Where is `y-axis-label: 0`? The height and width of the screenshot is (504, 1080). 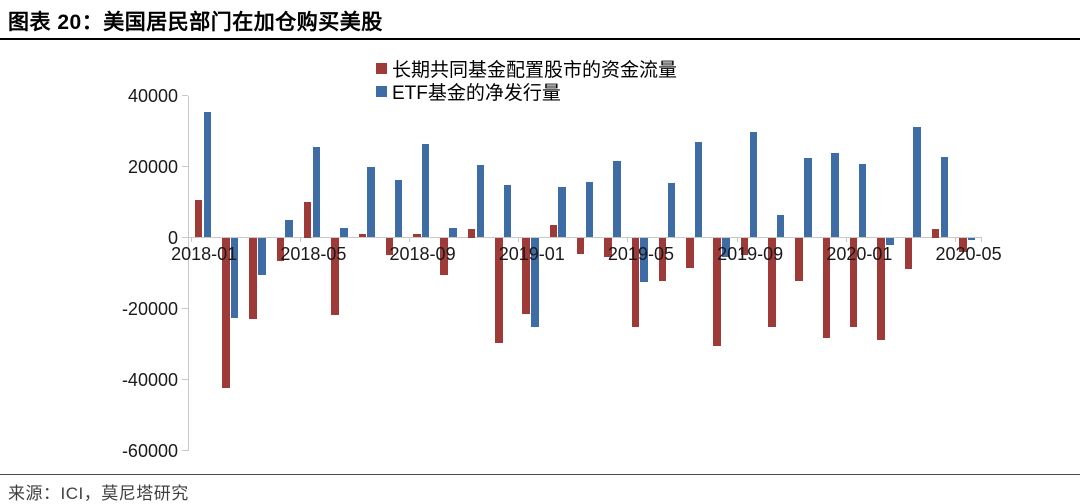
y-axis-label: 0 is located at coordinates (172, 237).